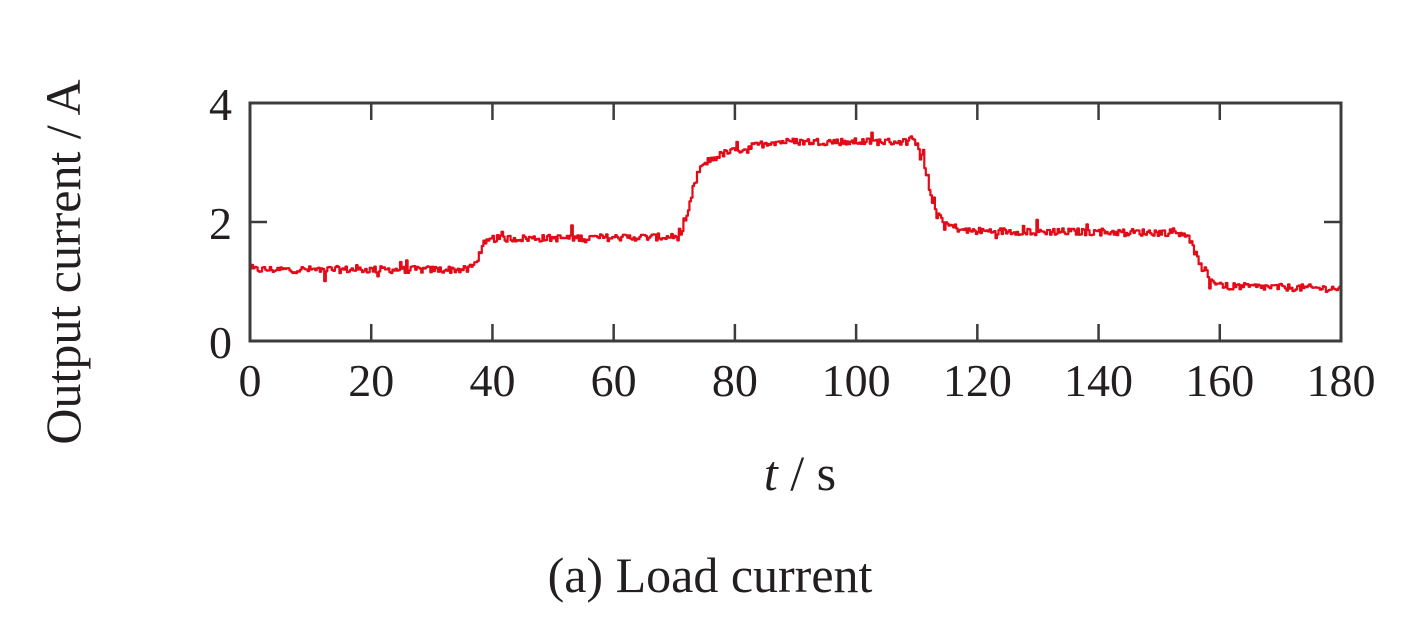 This screenshot has width=1417, height=640. I want to click on y-axis-label: Output current / A, so click(63, 261).